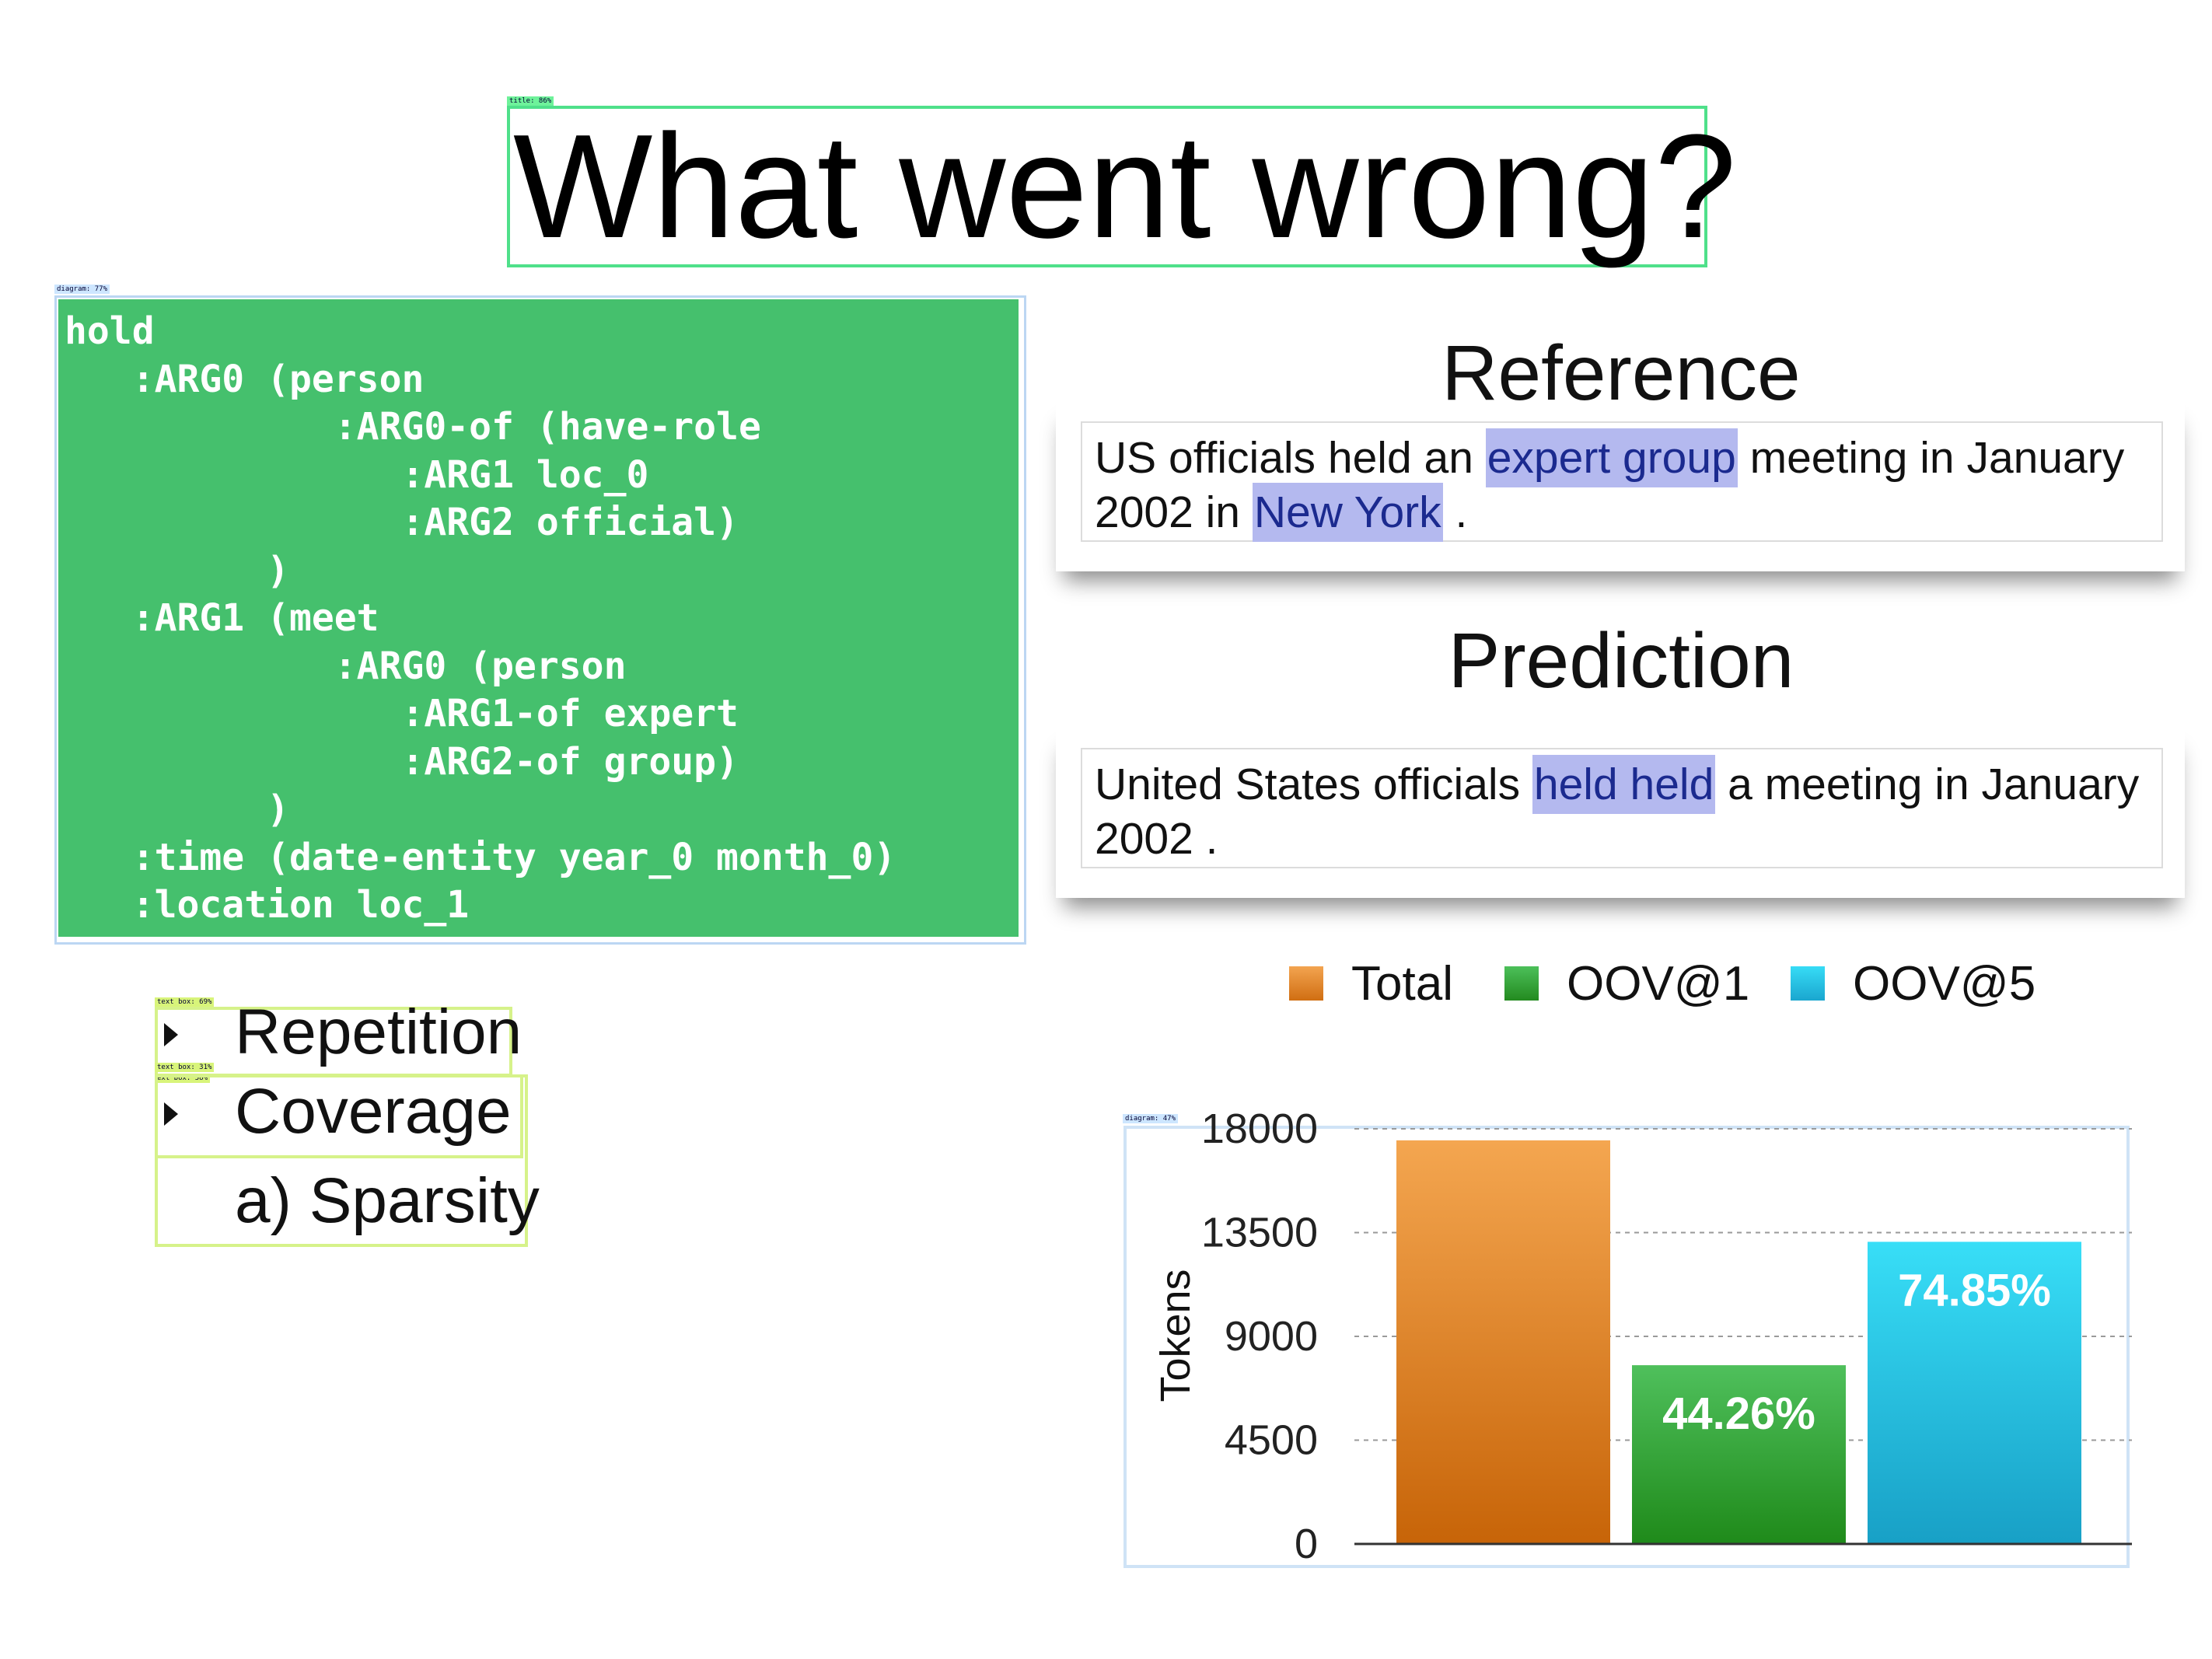 Image resolution: width=2212 pixels, height=1659 pixels. What do you see at coordinates (1151, 1118) in the screenshot?
I see `diagram-detection-tag-2: diagram: 47%` at bounding box center [1151, 1118].